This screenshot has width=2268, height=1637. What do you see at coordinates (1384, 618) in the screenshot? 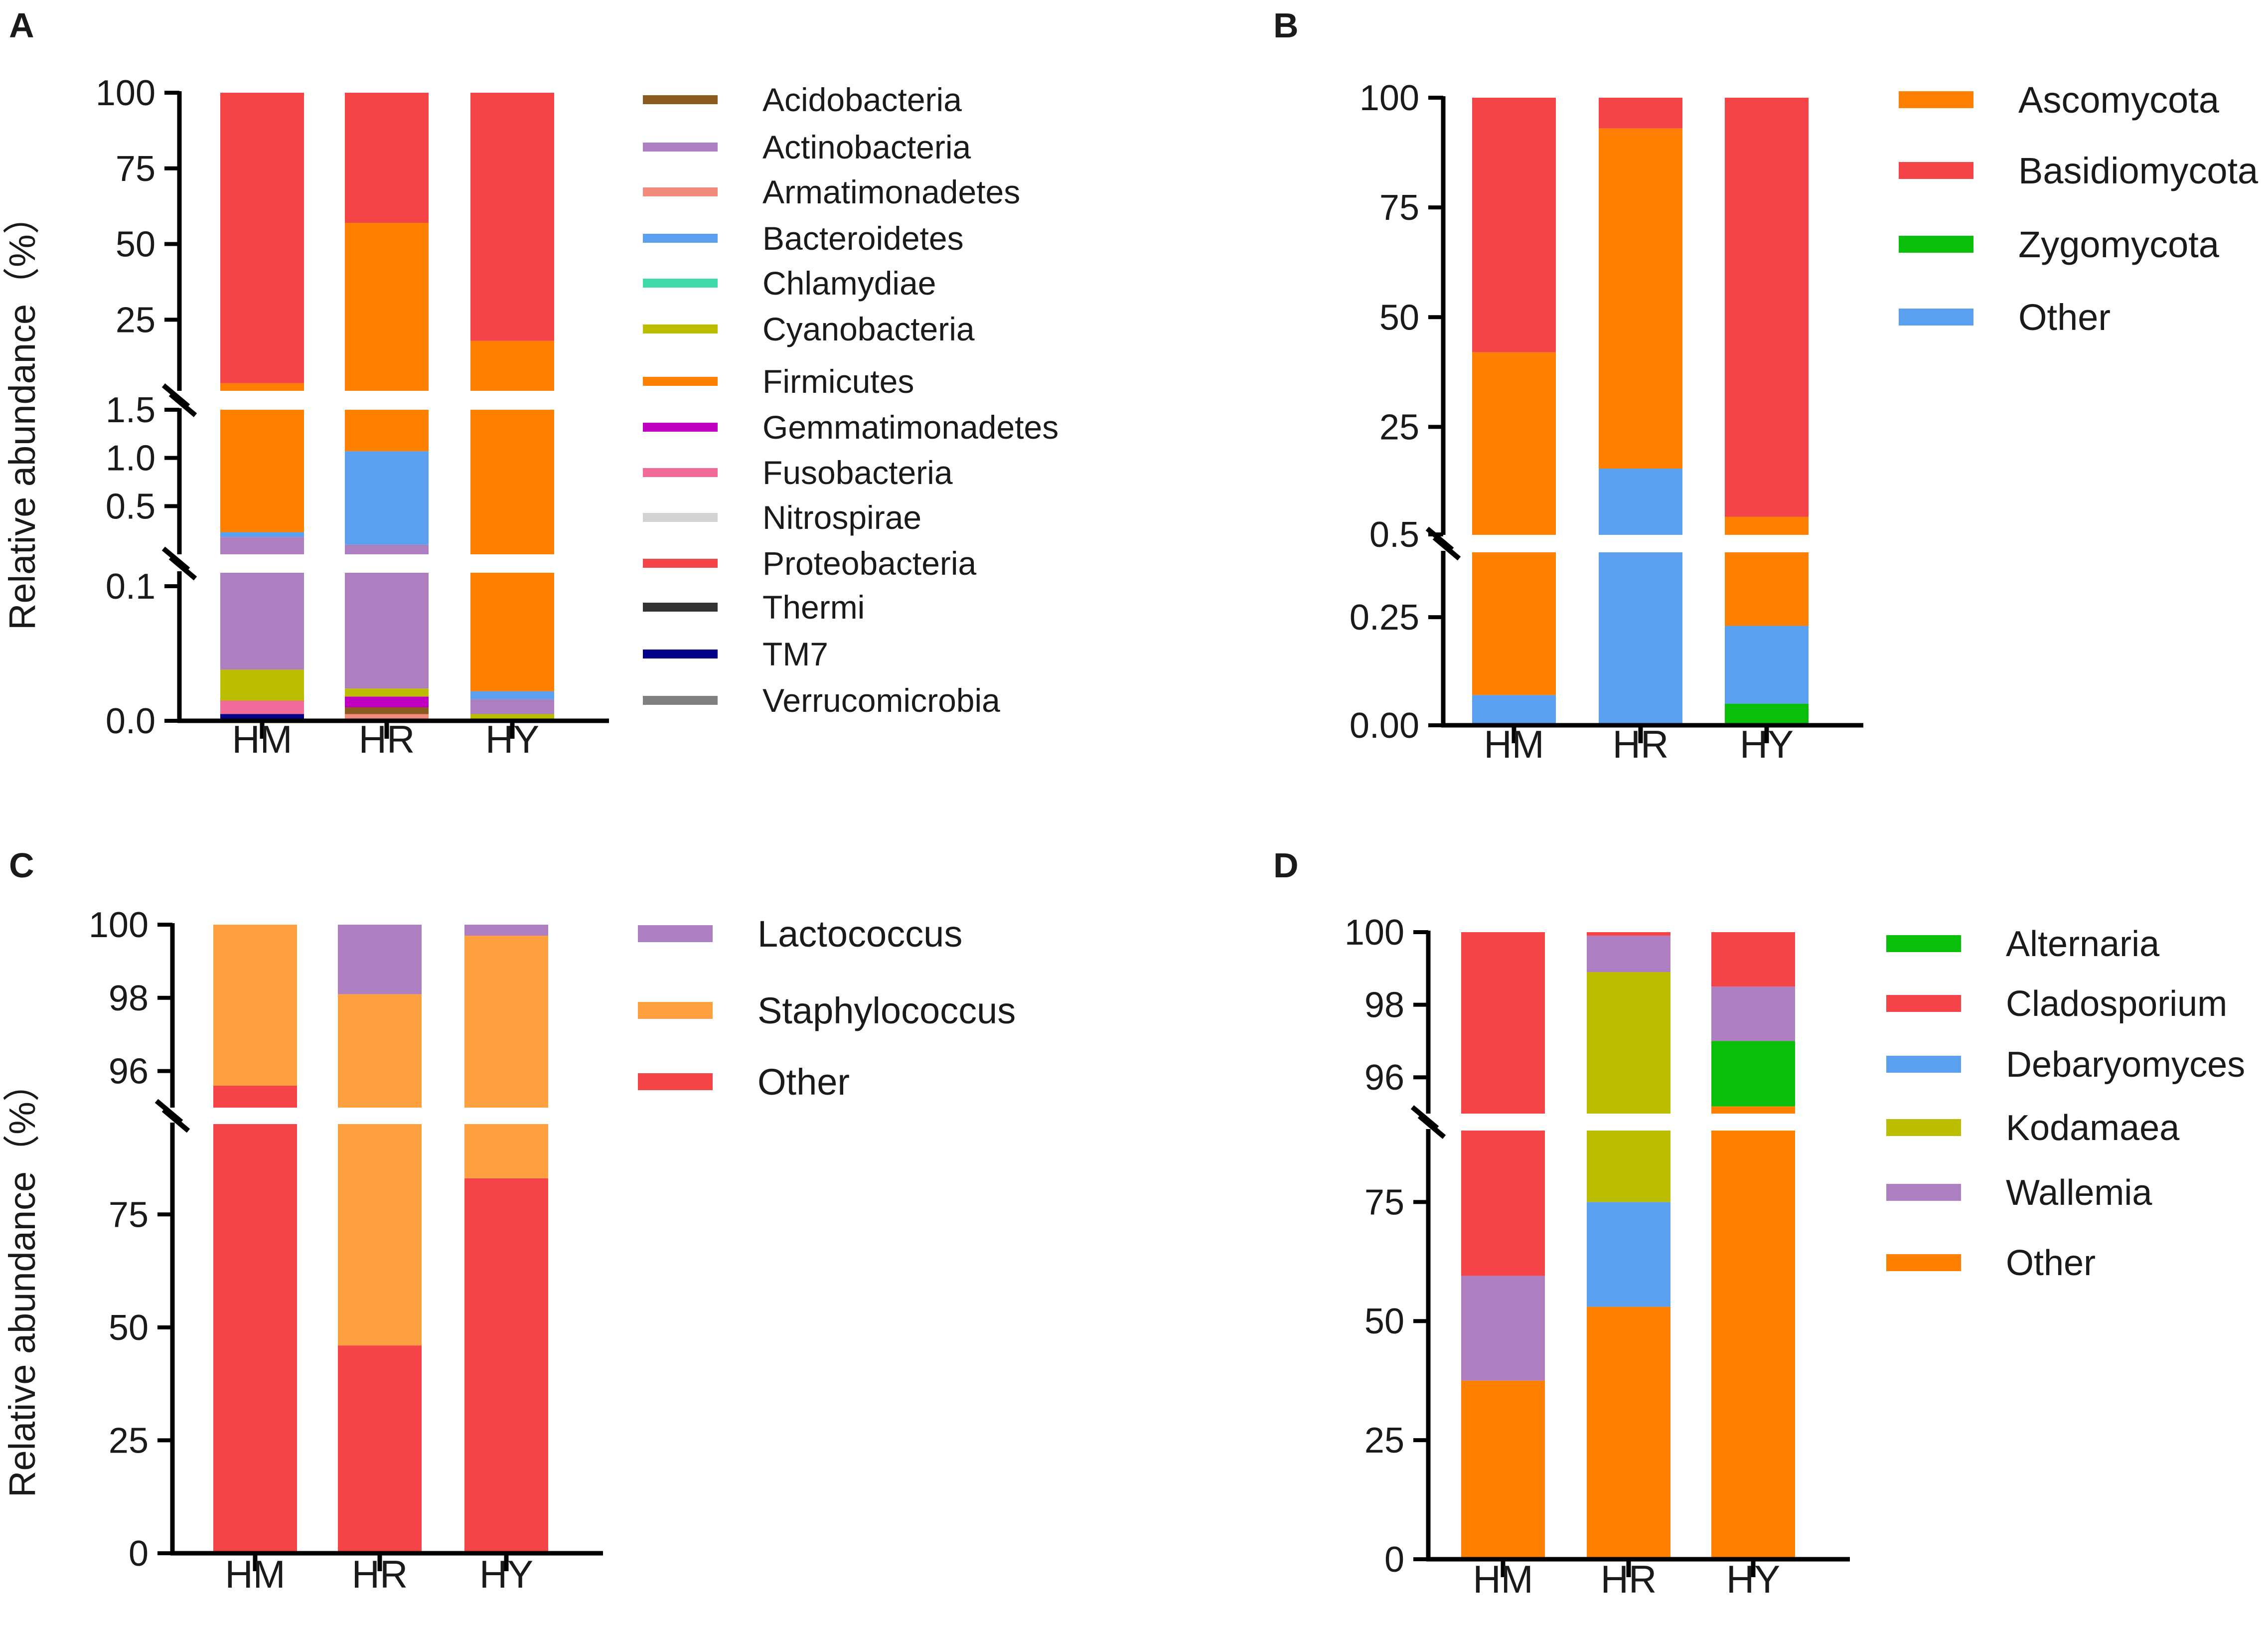
I see `y-tick-label: 0.25` at bounding box center [1384, 618].